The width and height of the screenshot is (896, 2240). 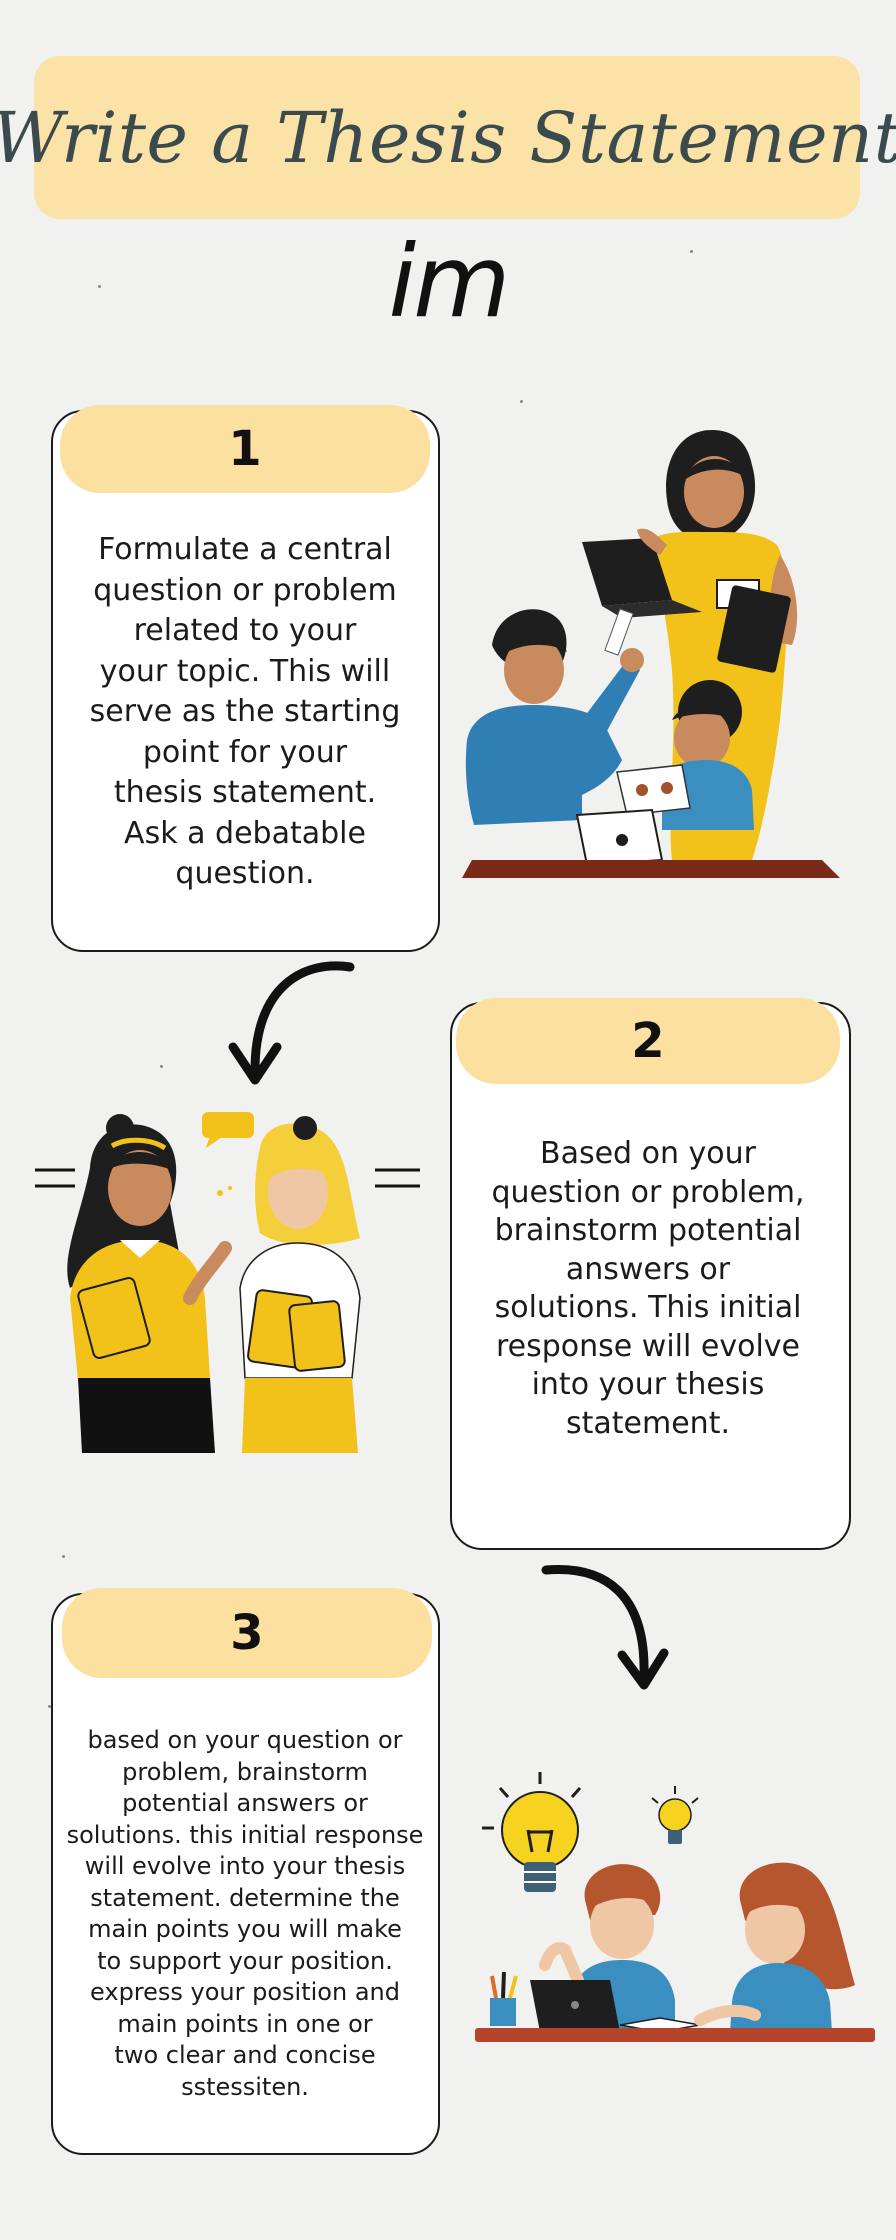 What do you see at coordinates (605, 1627) in the screenshot?
I see `arrow-to-step-3-icon` at bounding box center [605, 1627].